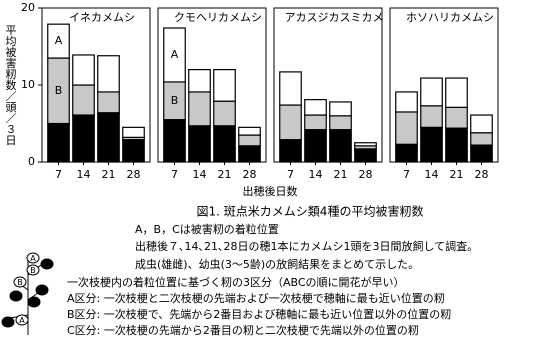 The width and height of the screenshot is (540, 337). What do you see at coordinates (28, 84) in the screenshot?
I see `y-tick-label: 10` at bounding box center [28, 84].